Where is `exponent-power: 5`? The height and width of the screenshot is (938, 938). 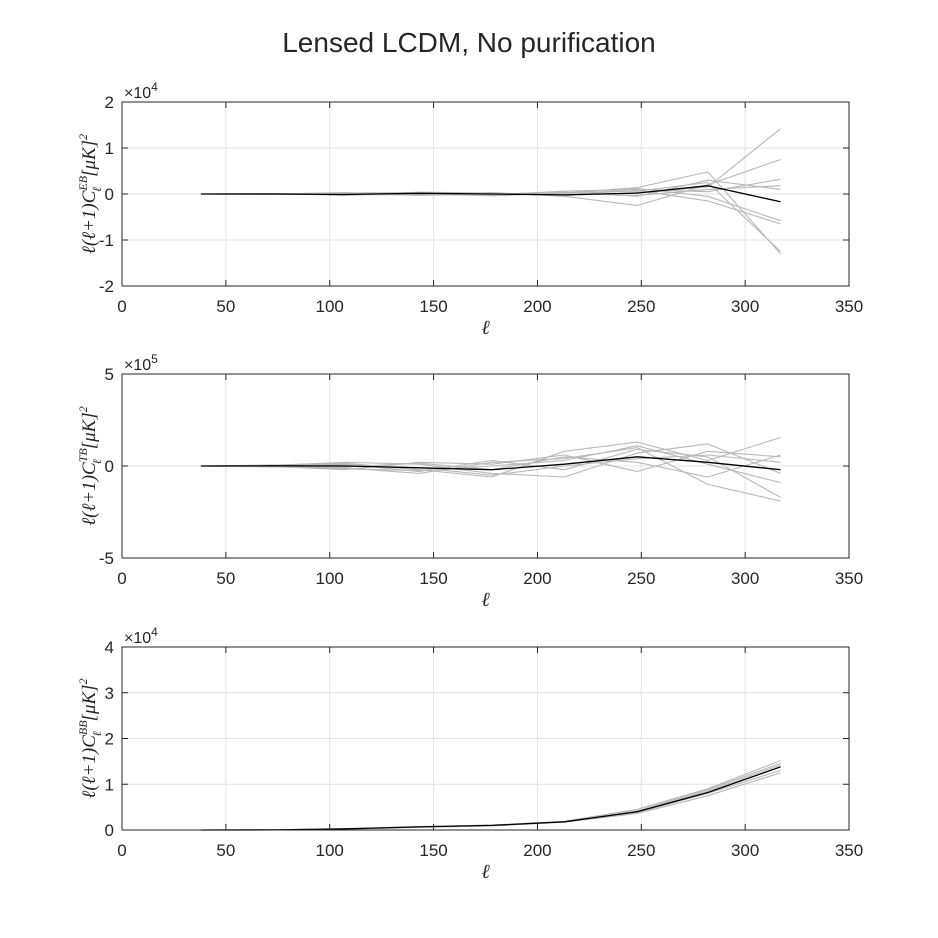
exponent-power: 5 is located at coordinates (154, 359).